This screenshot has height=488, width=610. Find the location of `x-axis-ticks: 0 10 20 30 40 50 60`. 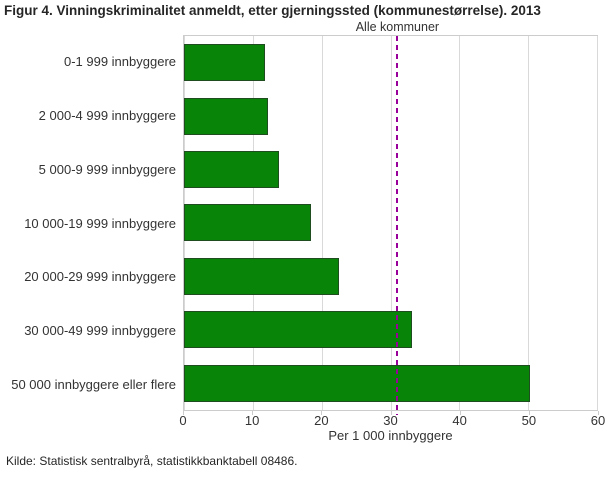

x-axis-ticks: 0 10 20 30 40 50 60 is located at coordinates (392, 419).